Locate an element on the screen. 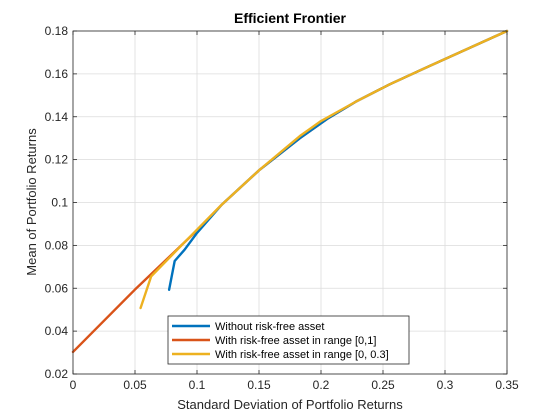  x-tick-label: 0 is located at coordinates (73, 385).